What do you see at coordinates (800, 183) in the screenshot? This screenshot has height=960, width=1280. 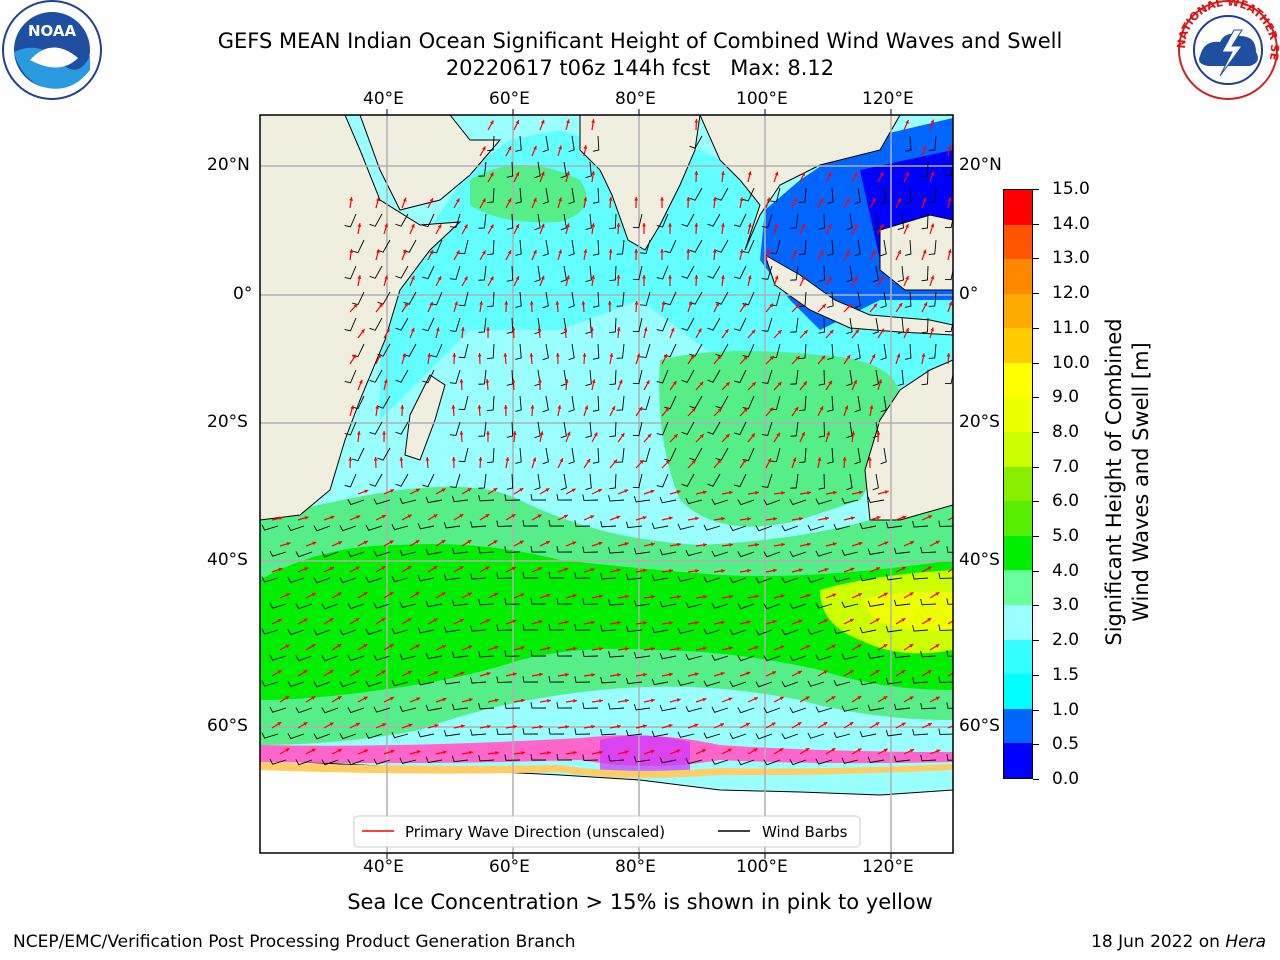 I see `southeast-asia-land` at bounding box center [800, 183].